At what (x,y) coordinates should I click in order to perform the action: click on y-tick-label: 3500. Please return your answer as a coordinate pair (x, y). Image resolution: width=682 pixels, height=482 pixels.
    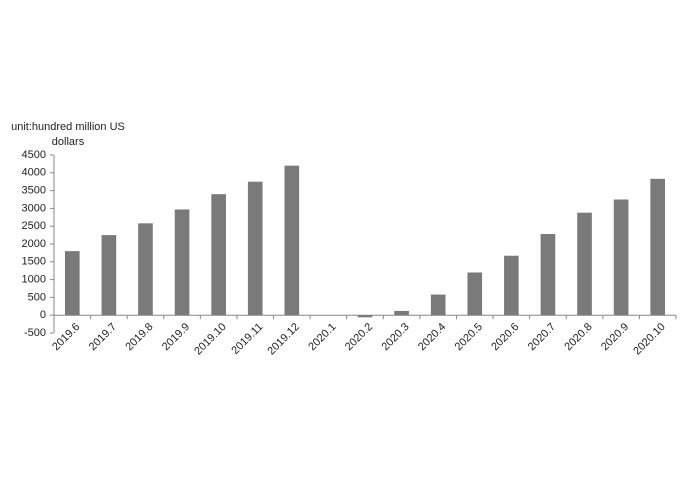
    Looking at the image, I should click on (34, 191).